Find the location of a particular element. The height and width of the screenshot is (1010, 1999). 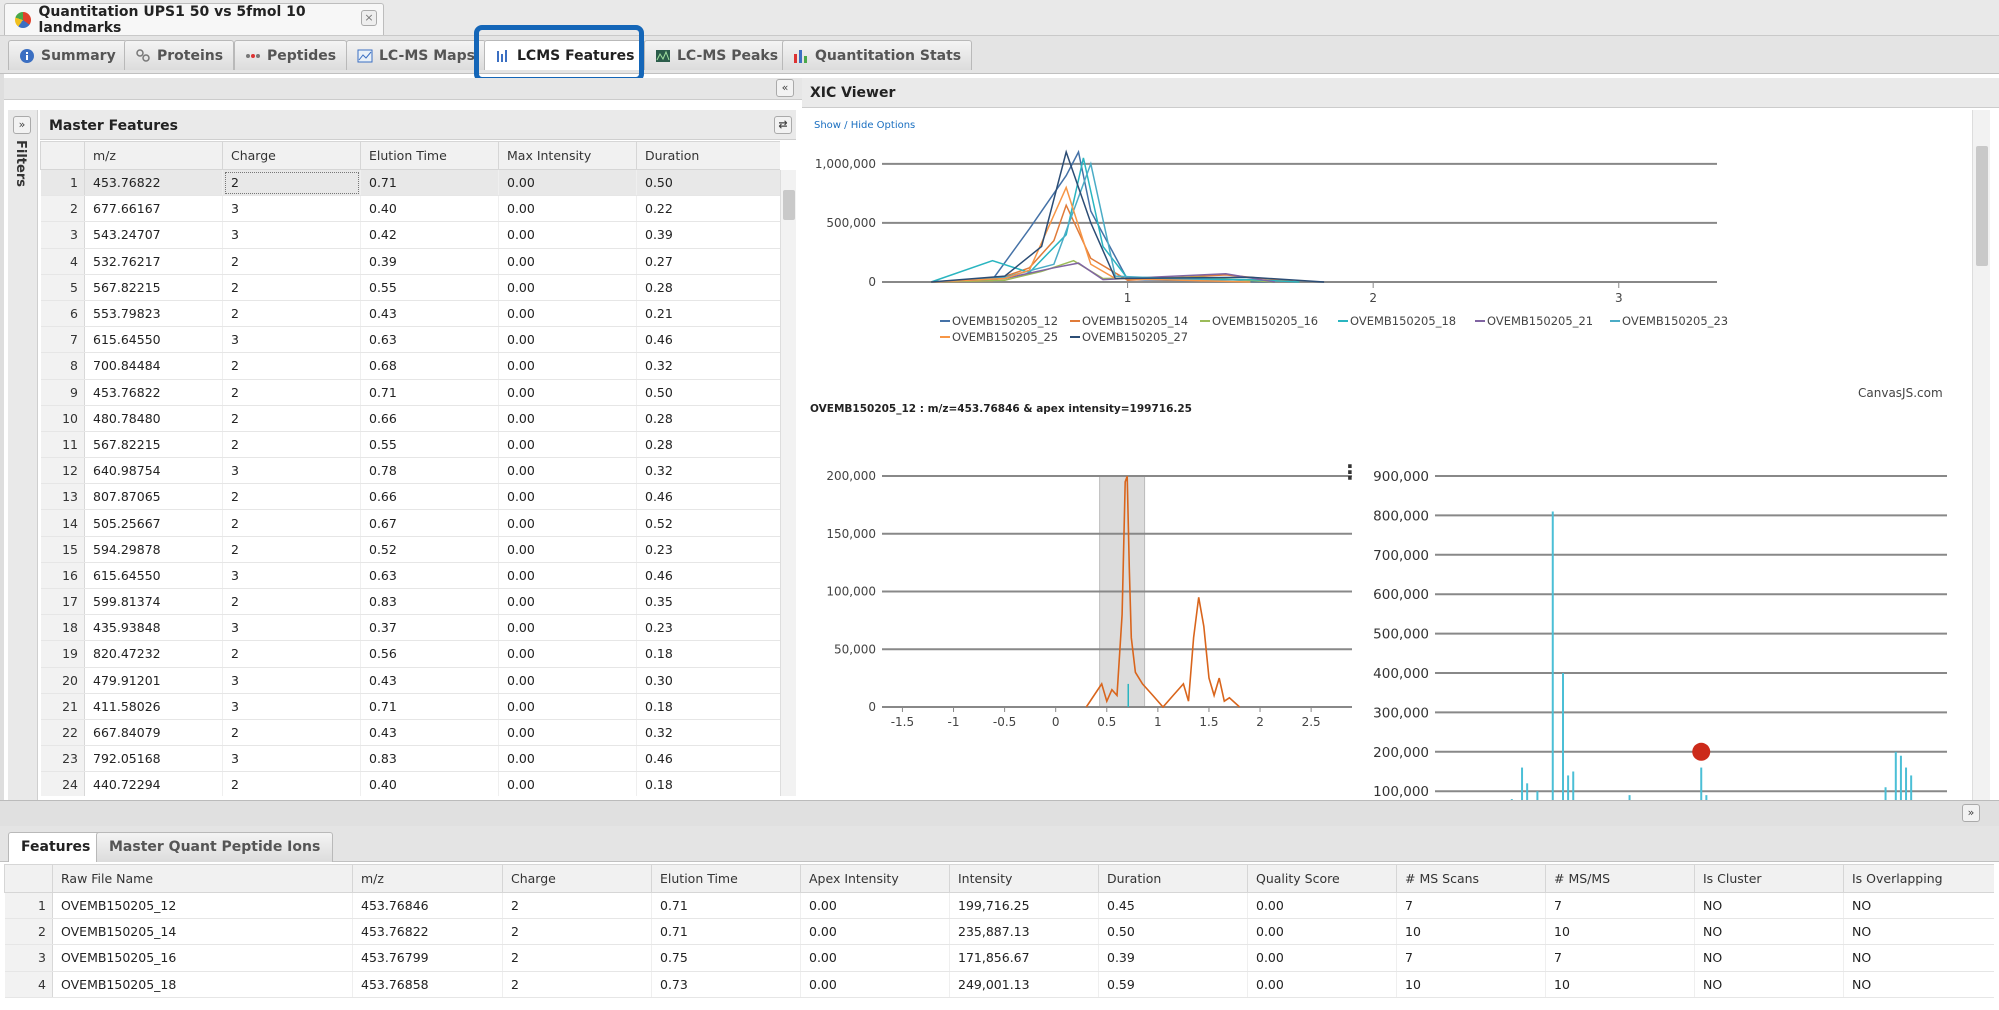

table-cell: 0.52 is located at coordinates (708, 523).